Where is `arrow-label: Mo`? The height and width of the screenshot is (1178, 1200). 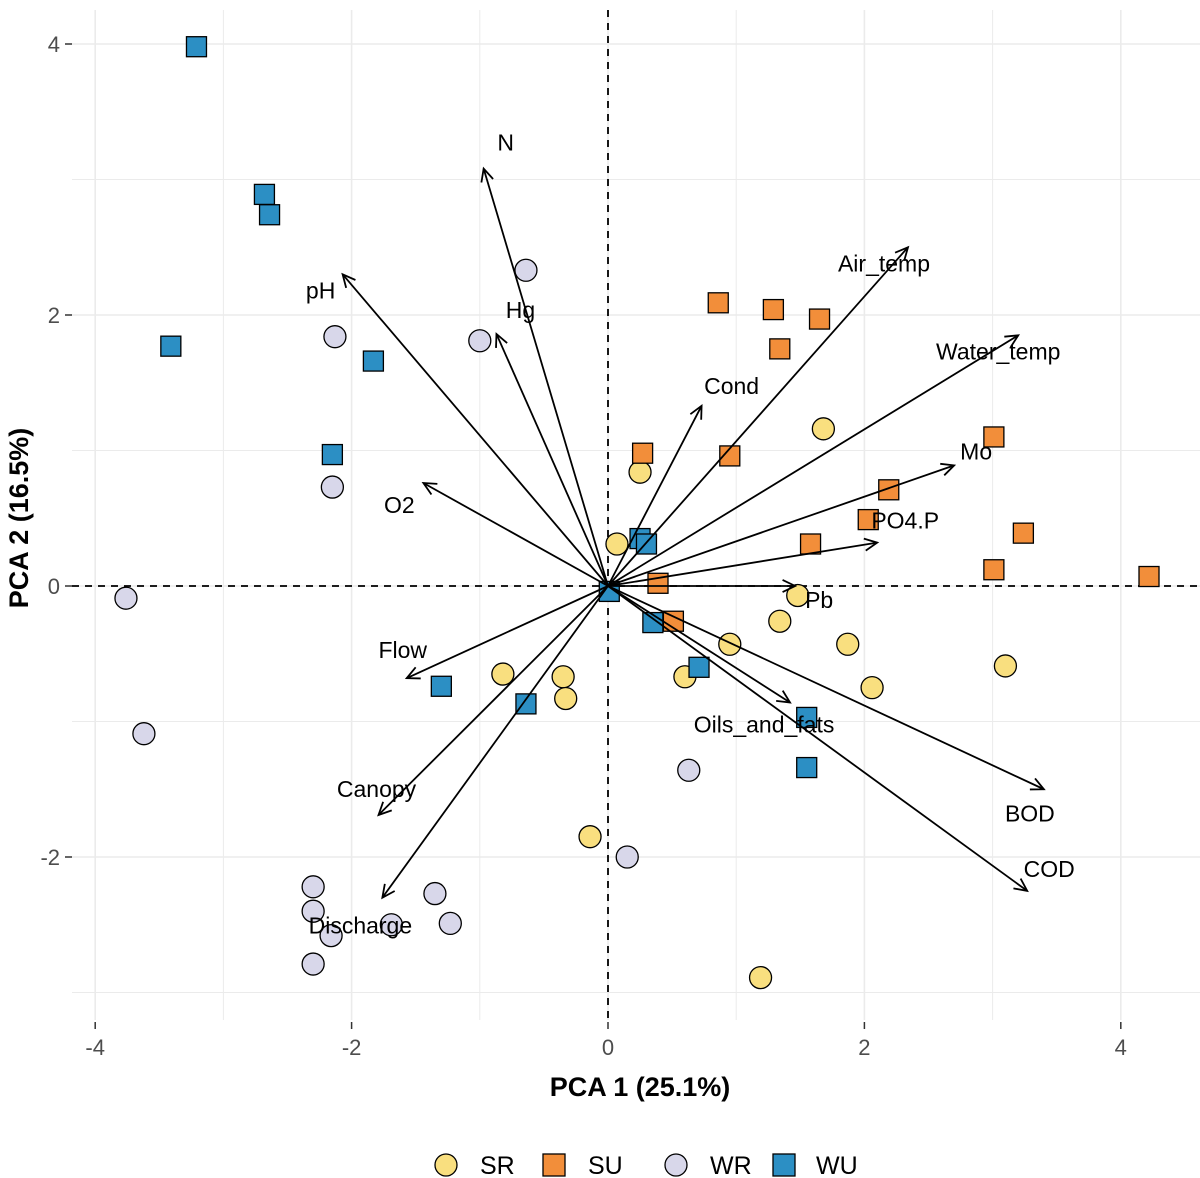
arrow-label: Mo is located at coordinates (976, 451).